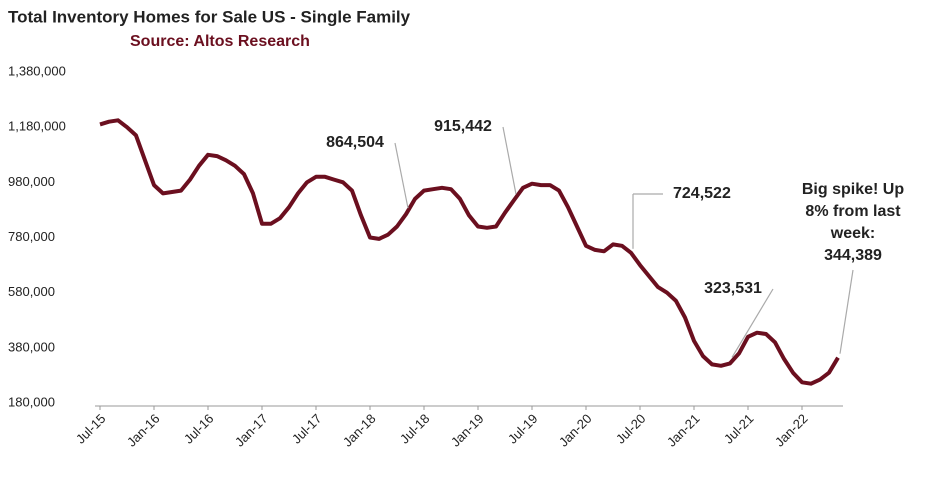 The width and height of the screenshot is (943, 494). I want to click on value-label: 864,504, so click(355, 142).